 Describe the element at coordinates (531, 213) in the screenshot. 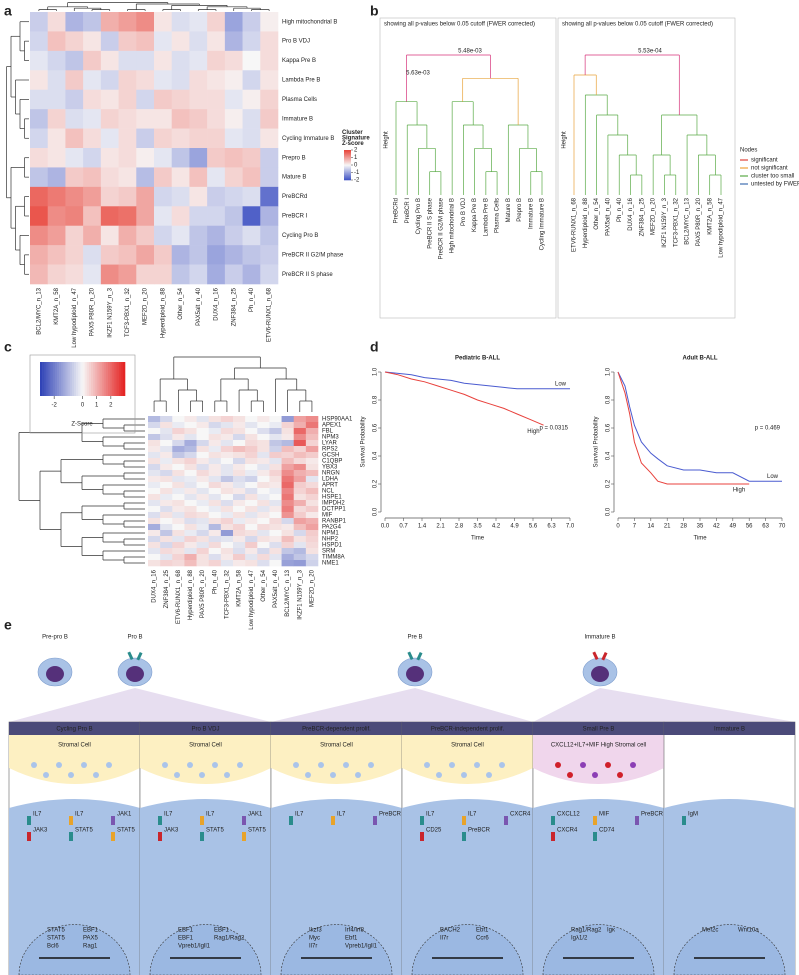

I see `leaf-label: Immature B` at that location.